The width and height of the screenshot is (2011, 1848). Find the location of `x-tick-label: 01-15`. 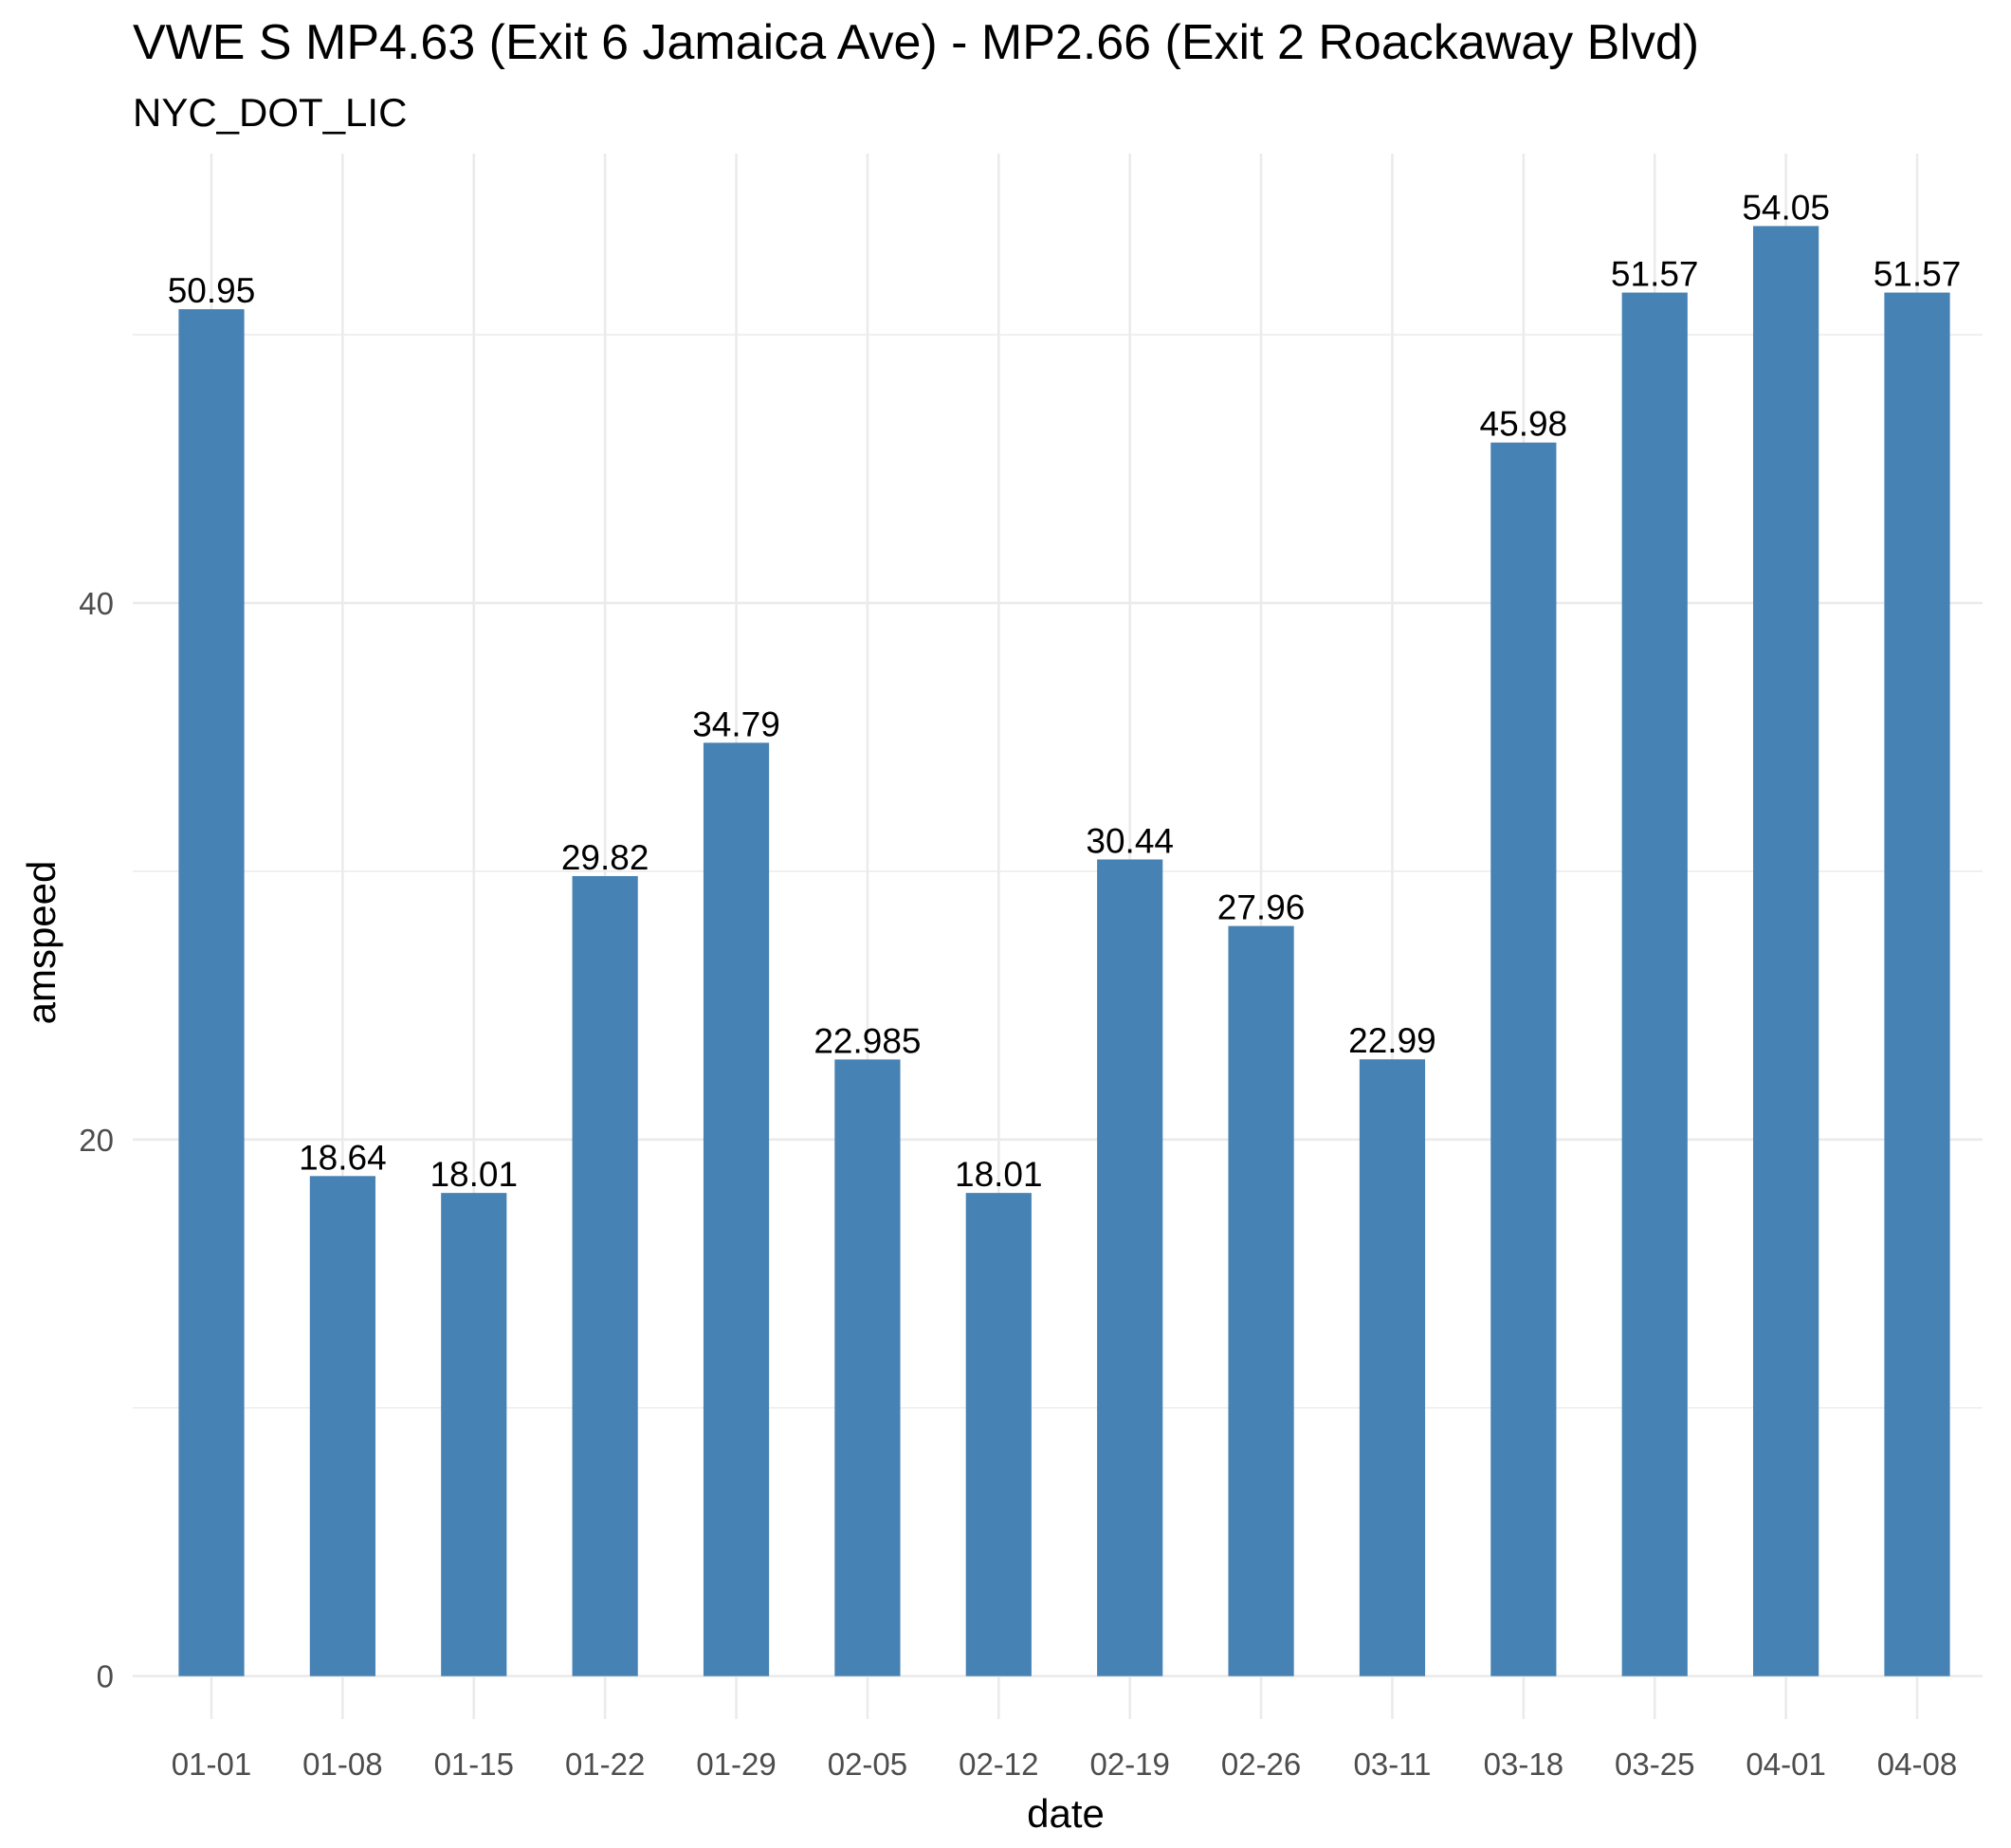

x-tick-label: 01-15 is located at coordinates (474, 1764).